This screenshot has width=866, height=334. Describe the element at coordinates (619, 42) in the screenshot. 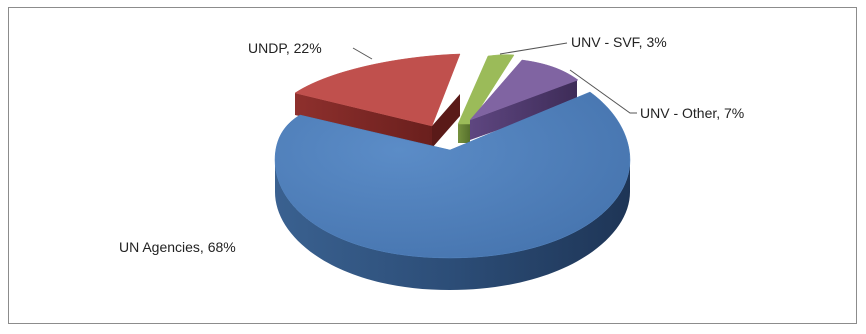

I see `data-label-unv-svf: UNV - SVF, 3%` at that location.